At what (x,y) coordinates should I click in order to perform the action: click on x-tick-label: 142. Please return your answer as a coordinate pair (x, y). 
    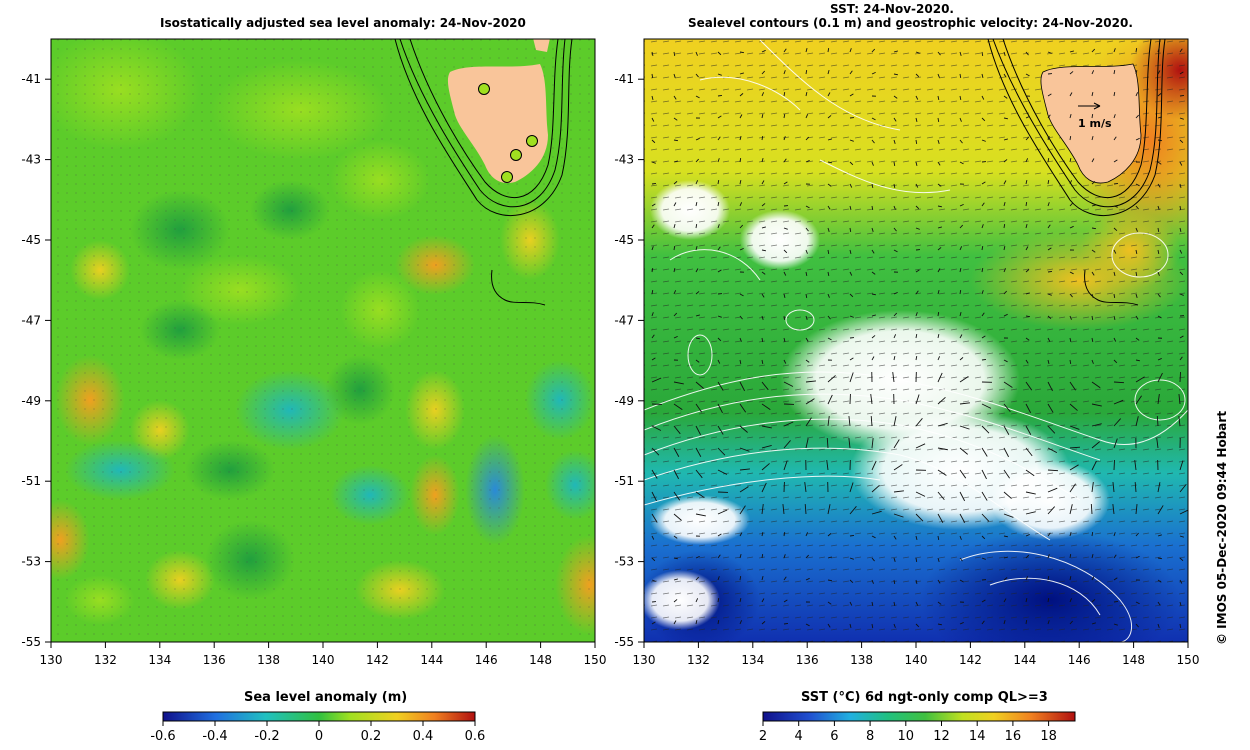
    Looking at the image, I should click on (970, 660).